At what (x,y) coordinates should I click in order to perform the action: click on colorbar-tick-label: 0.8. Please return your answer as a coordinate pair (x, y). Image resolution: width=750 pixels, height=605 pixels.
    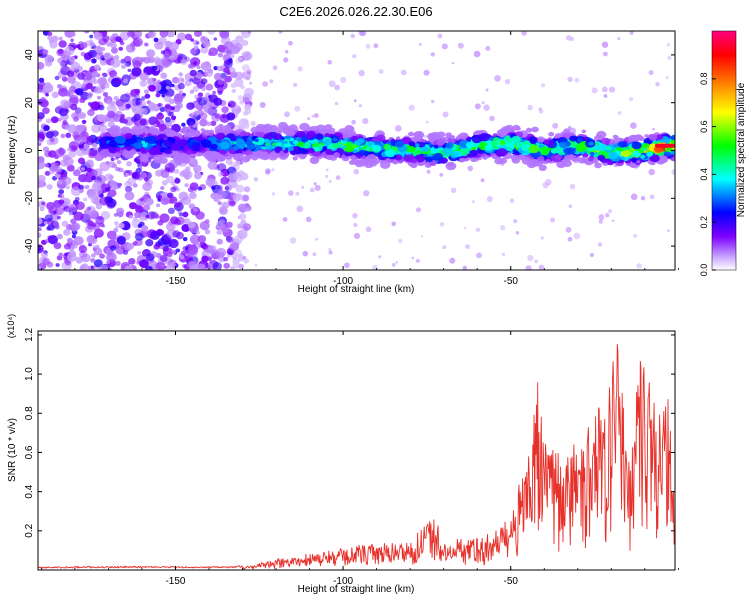
    Looking at the image, I should click on (704, 79).